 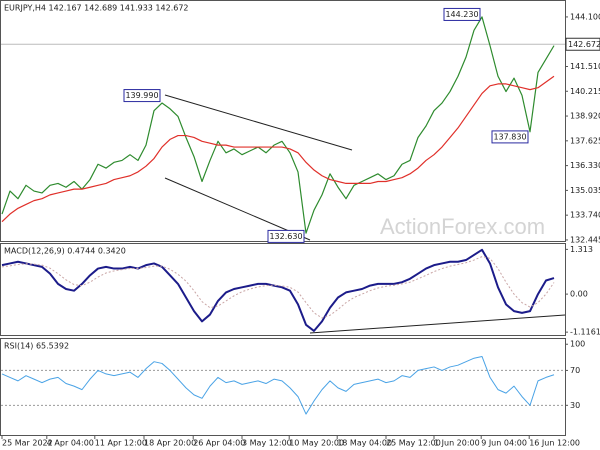 I want to click on y-tick-label: 144.100, so click(x=585, y=16).